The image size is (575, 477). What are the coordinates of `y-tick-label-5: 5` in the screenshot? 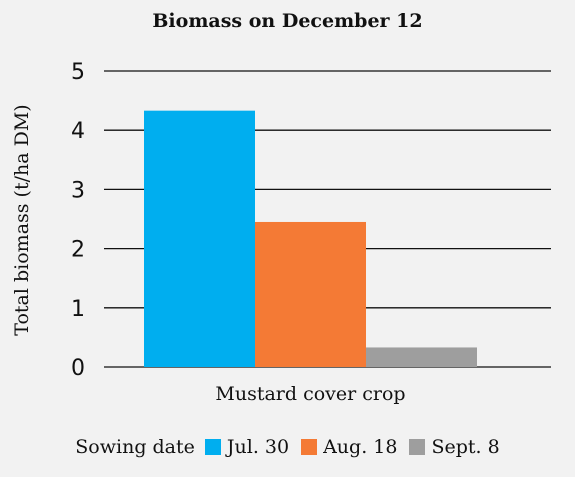 It's located at (78, 72).